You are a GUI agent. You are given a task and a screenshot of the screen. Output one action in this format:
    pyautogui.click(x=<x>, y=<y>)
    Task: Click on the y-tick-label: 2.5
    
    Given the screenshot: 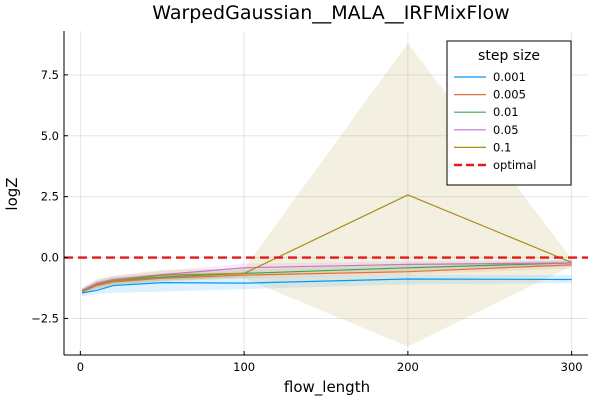 What is the action you would take?
    pyautogui.click(x=50, y=197)
    